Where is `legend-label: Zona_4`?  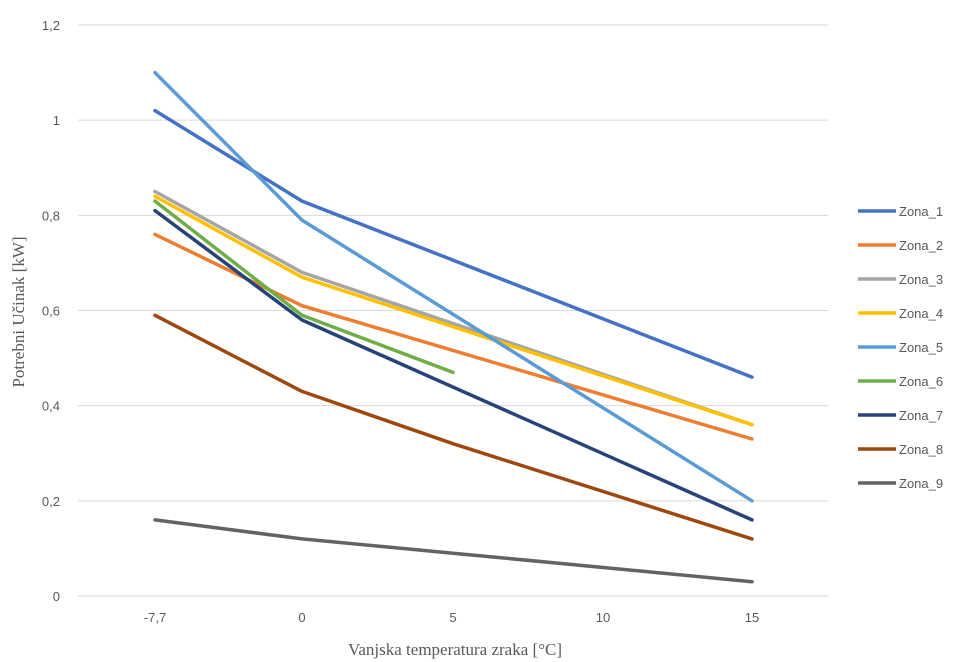
legend-label: Zona_4 is located at coordinates (921, 313).